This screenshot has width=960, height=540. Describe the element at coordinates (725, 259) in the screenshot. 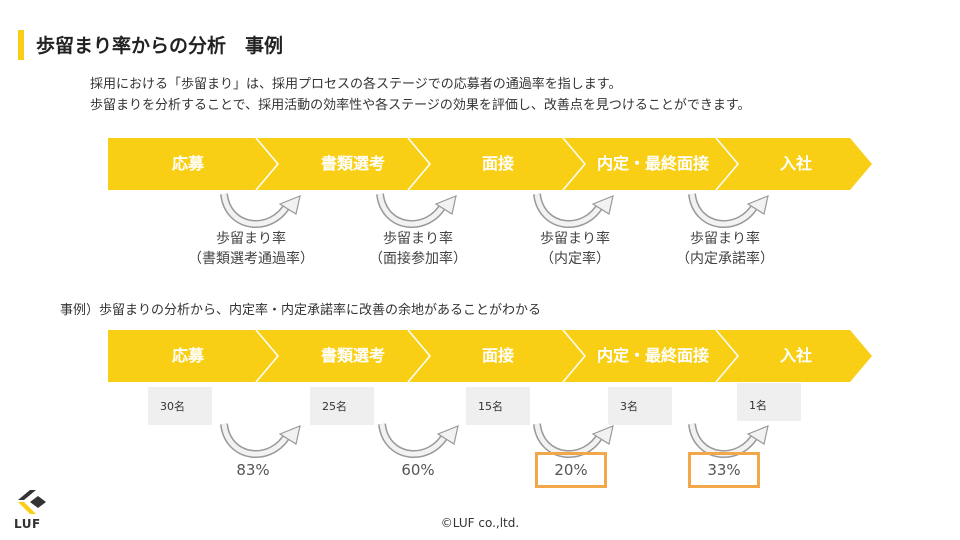

I see `rate-label-detail: （内定承諾率）` at that location.